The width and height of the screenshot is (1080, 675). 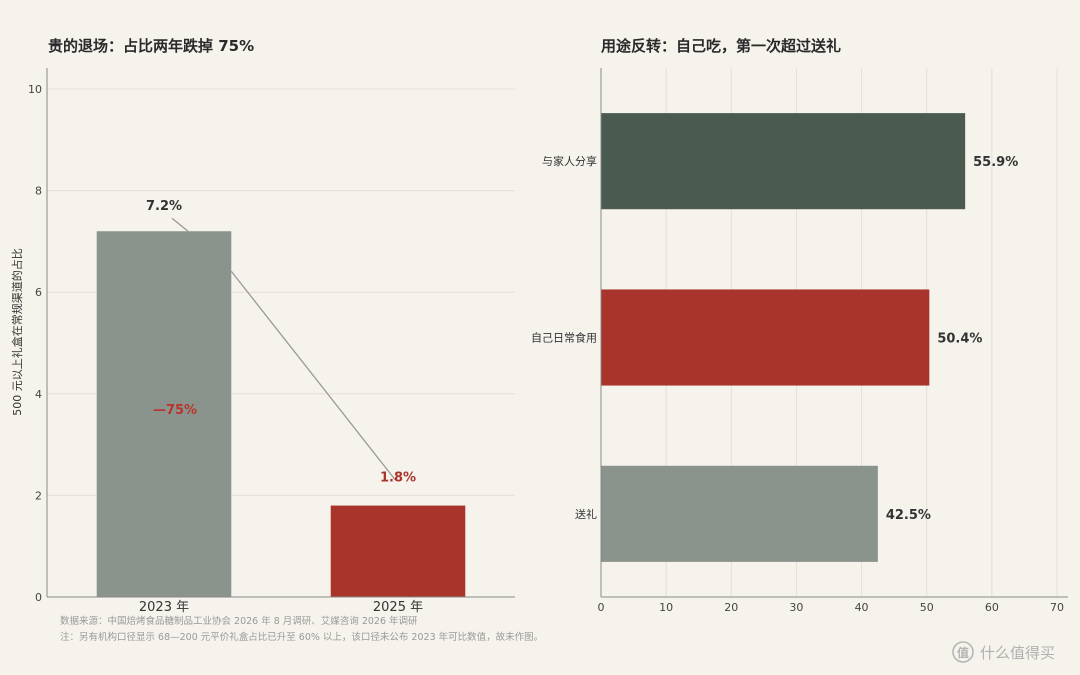 I want to click on left-data-labels: 7.2% 1.8%, so click(x=281, y=342).